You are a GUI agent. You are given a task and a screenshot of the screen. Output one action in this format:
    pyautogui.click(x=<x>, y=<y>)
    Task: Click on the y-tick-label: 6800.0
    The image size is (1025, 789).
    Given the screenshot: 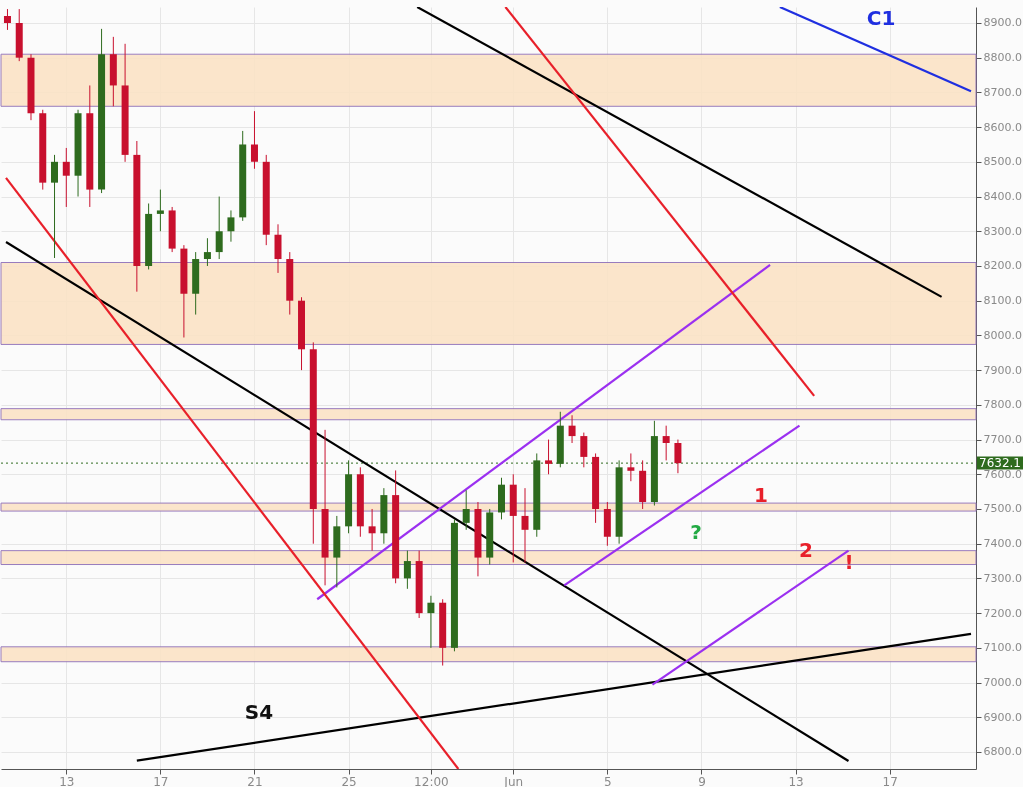 What is the action you would take?
    pyautogui.click(x=1002, y=752)
    